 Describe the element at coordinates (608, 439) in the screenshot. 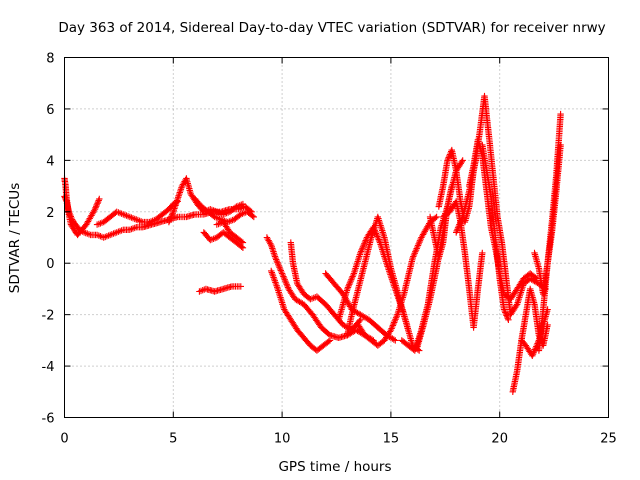

I see `x-tick-label: 25` at that location.